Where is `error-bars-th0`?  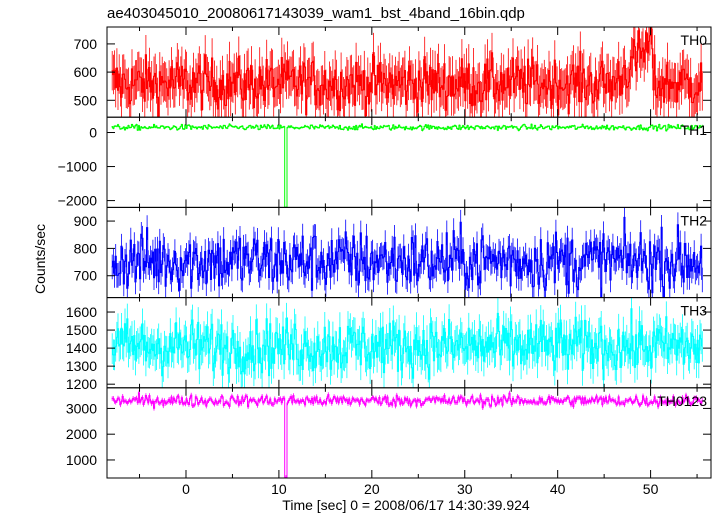
error-bars-th0 is located at coordinates (407, 72).